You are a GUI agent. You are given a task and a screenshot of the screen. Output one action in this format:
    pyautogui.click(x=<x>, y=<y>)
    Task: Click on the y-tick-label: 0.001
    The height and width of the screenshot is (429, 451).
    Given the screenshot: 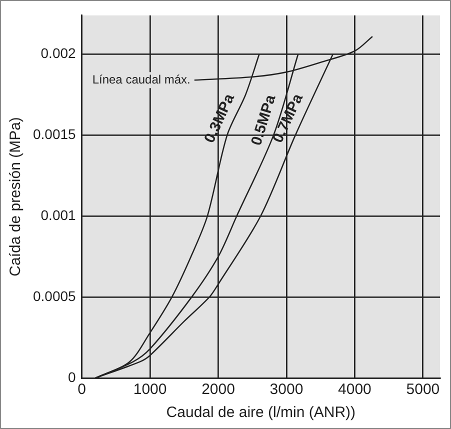 What is the action you would take?
    pyautogui.click(x=58, y=214)
    